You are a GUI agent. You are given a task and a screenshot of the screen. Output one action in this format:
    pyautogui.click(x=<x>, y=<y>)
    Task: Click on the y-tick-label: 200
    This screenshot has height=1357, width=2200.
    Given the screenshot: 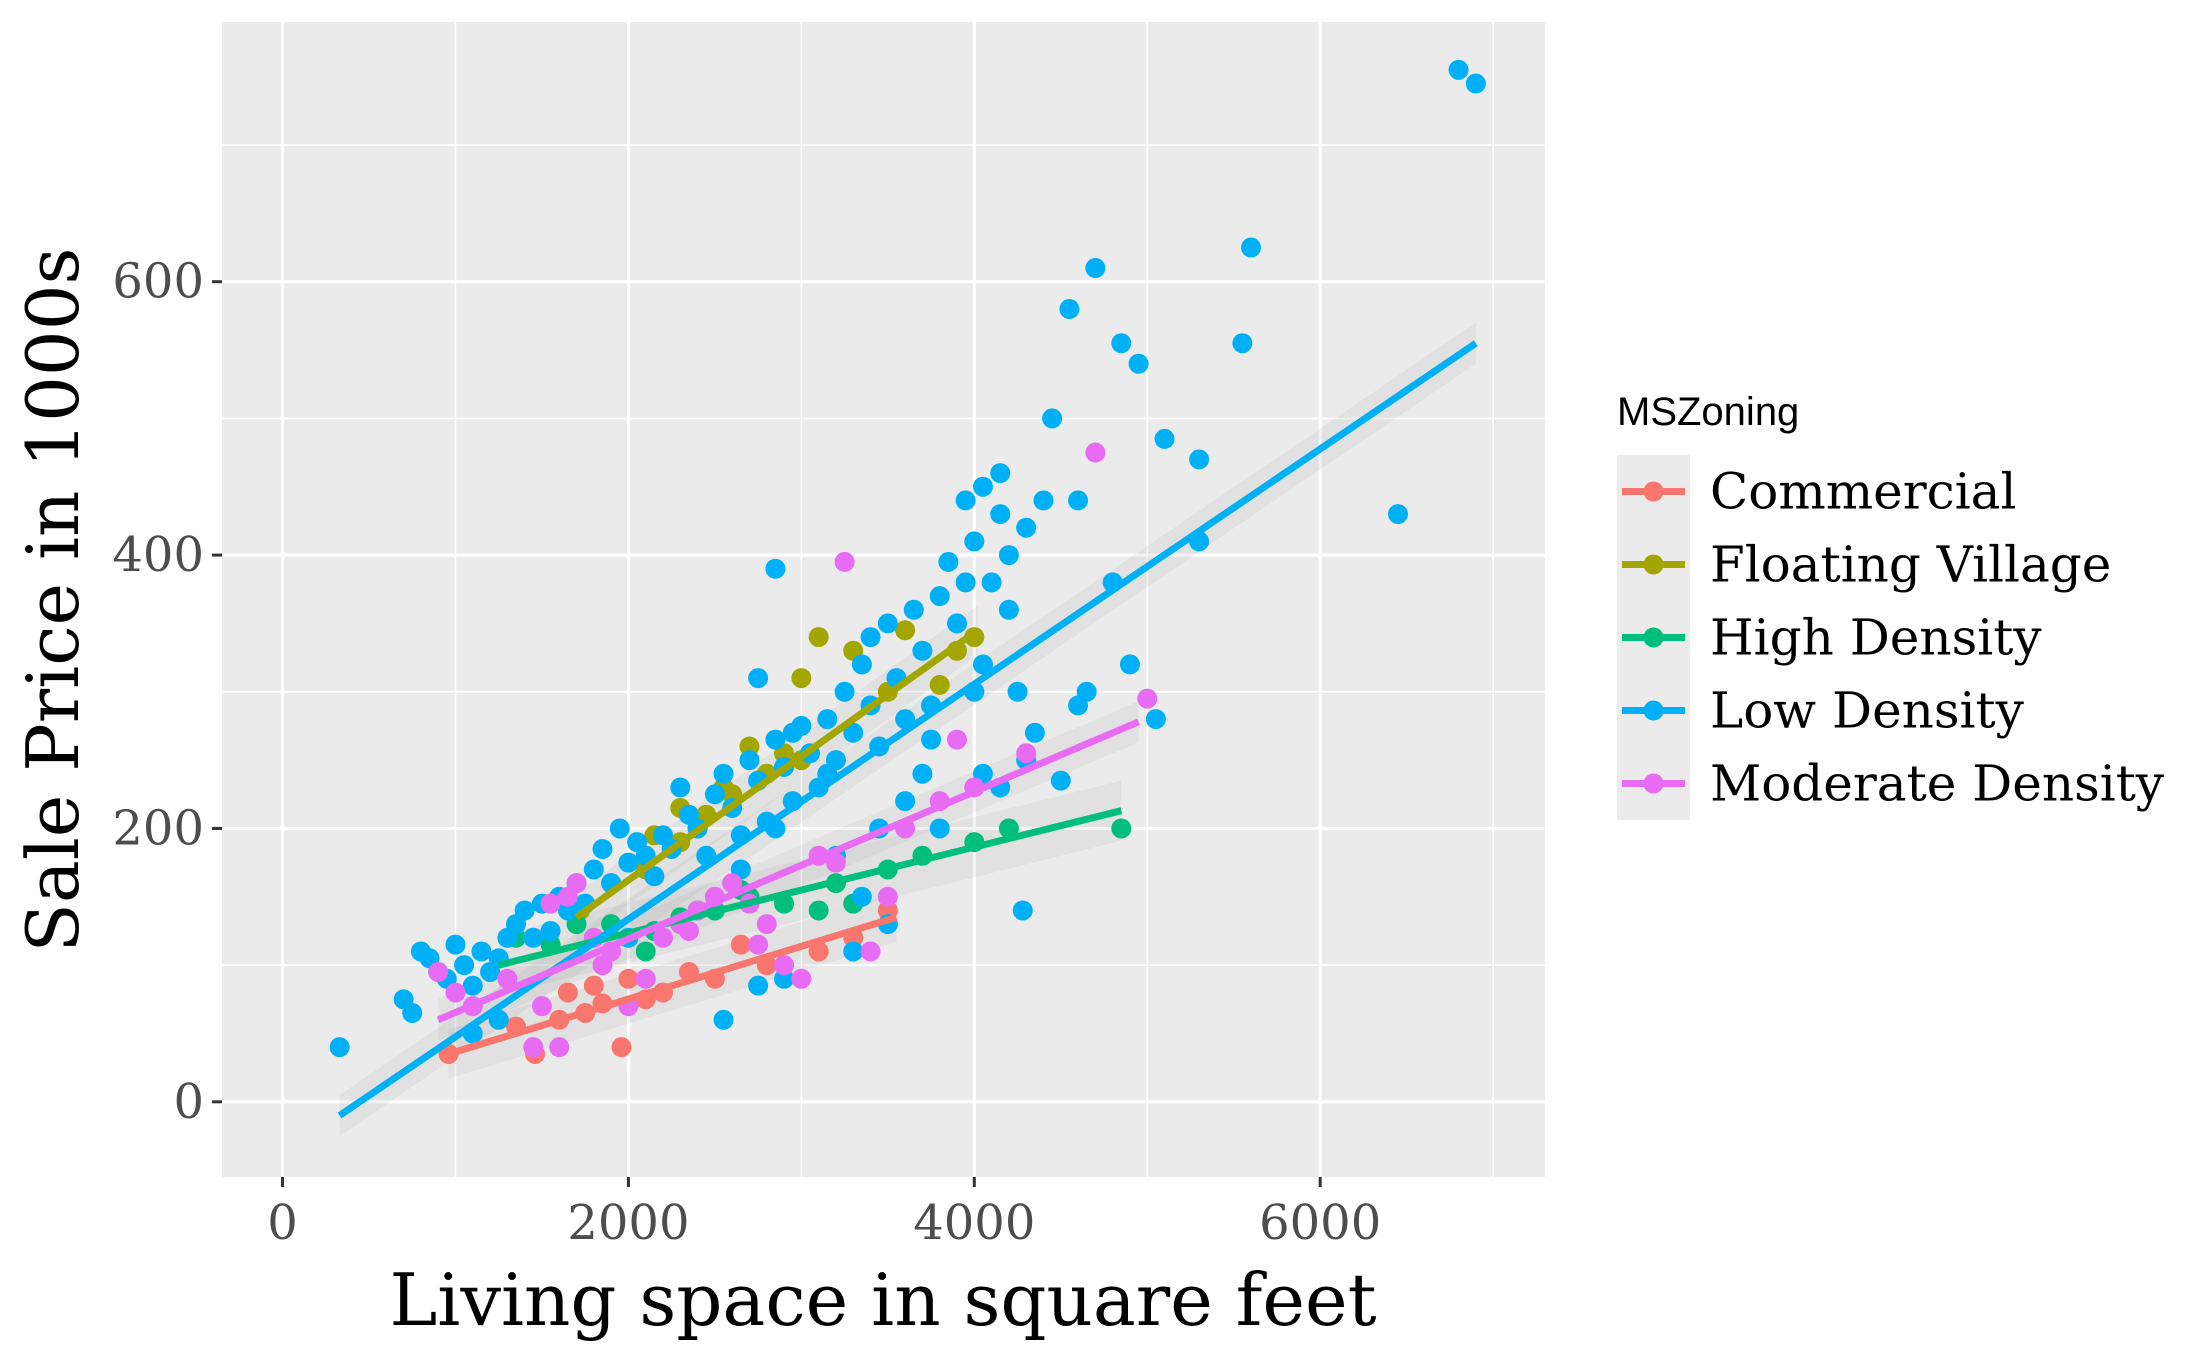 What is the action you would take?
    pyautogui.click(x=158, y=828)
    